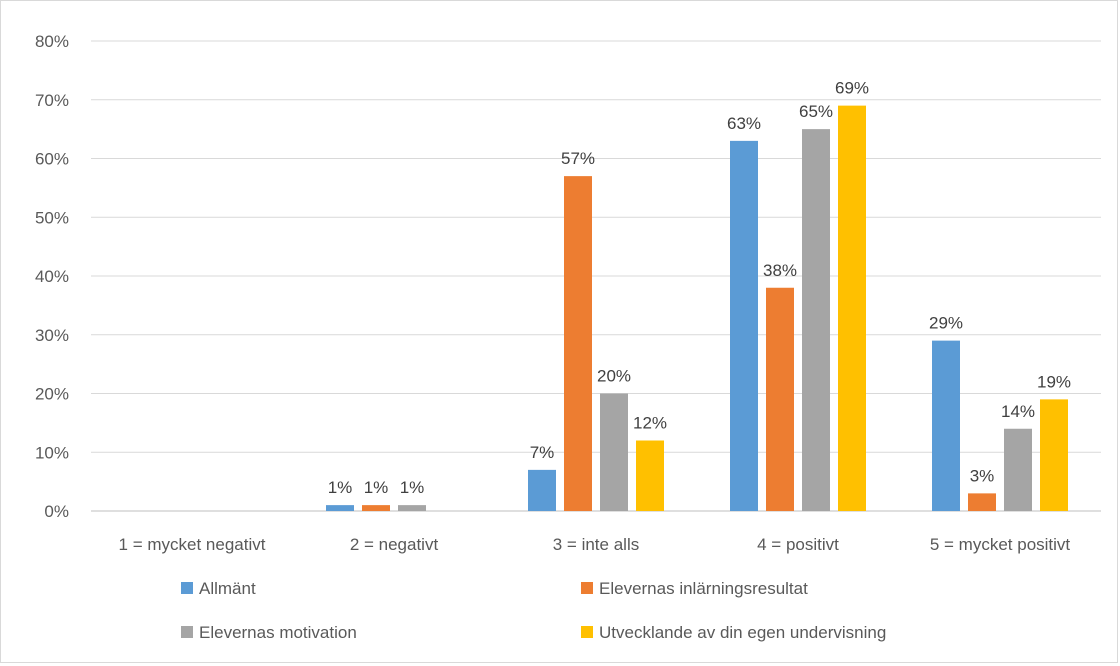 This screenshot has width=1120, height=666. I want to click on x-tick-label: 1 = mycket negativt, so click(192, 544).